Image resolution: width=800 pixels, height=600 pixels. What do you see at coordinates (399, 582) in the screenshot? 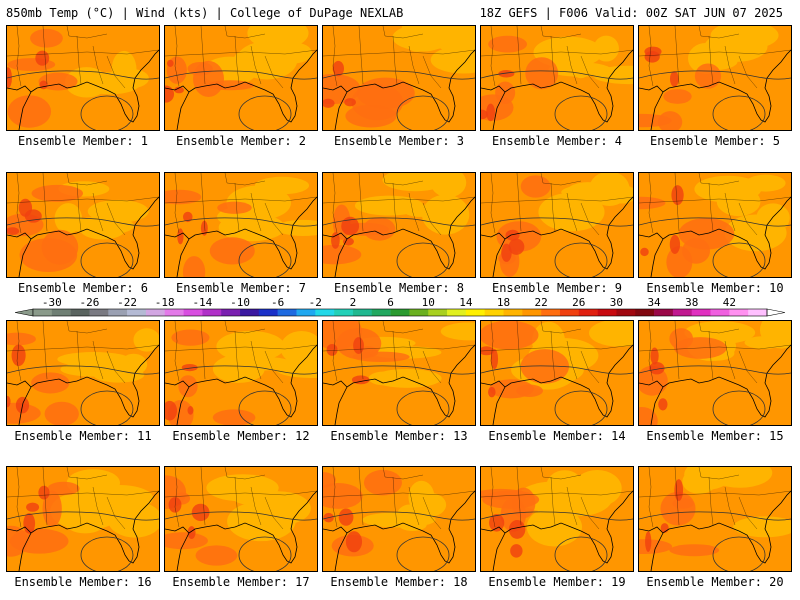
I see `ensemble-member-label: Ensemble Member: 18` at bounding box center [399, 582].